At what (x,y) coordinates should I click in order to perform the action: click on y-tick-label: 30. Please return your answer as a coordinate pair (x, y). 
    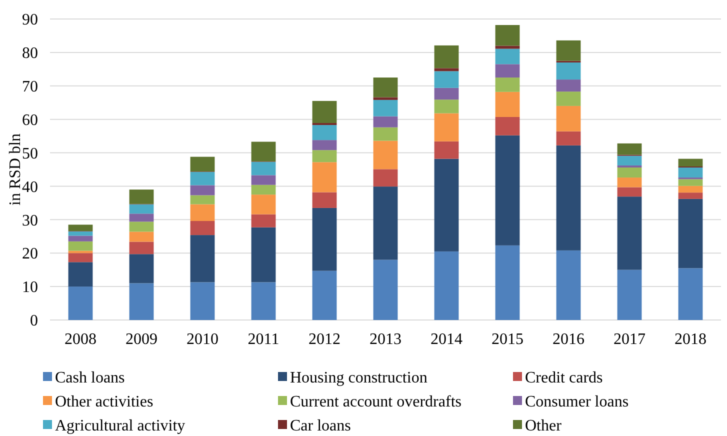
    Looking at the image, I should click on (30, 221).